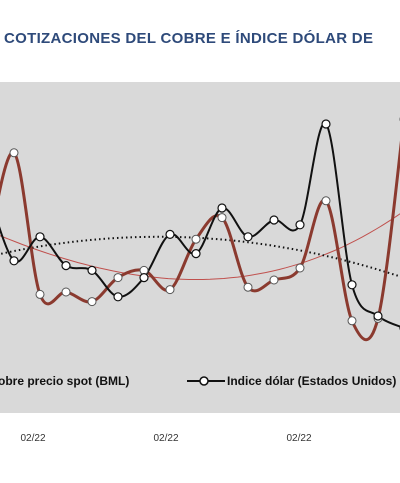  I want to click on x-axis-ticks: 02/22 02/22 02/22, so click(165, 438).